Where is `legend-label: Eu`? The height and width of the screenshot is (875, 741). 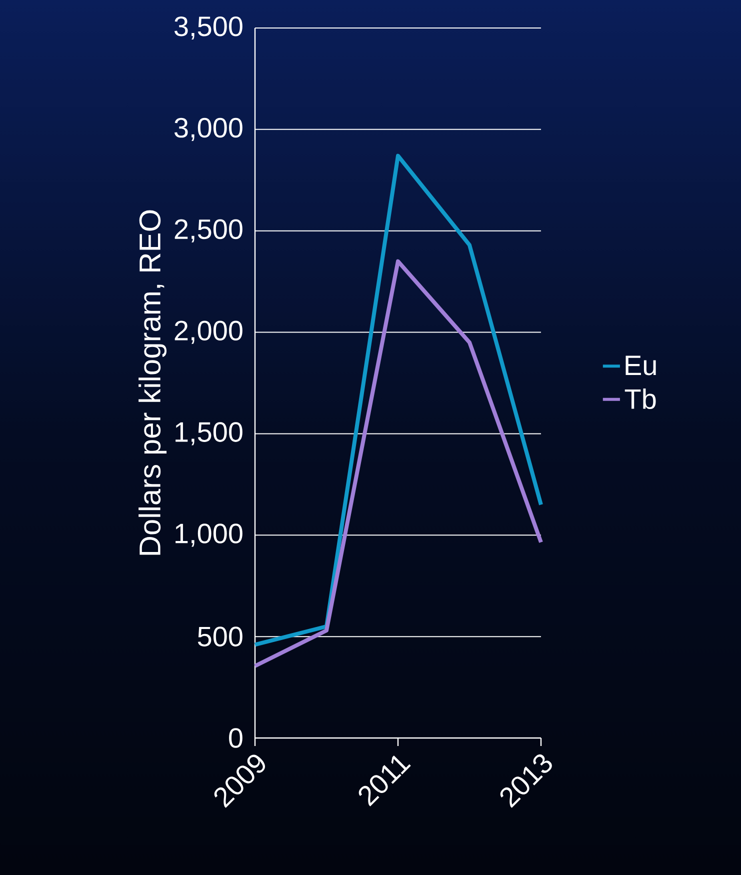 legend-label: Eu is located at coordinates (641, 366).